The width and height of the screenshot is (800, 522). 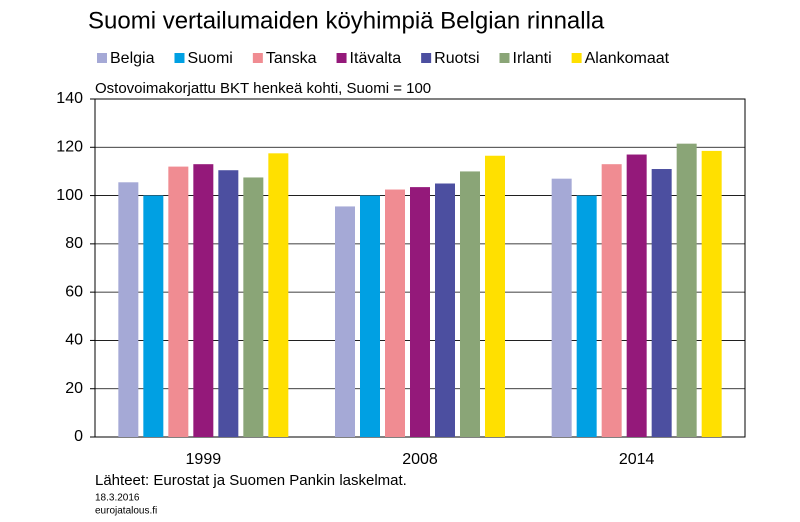 What do you see at coordinates (420, 459) in the screenshot?
I see `x-tick-label: 2008` at bounding box center [420, 459].